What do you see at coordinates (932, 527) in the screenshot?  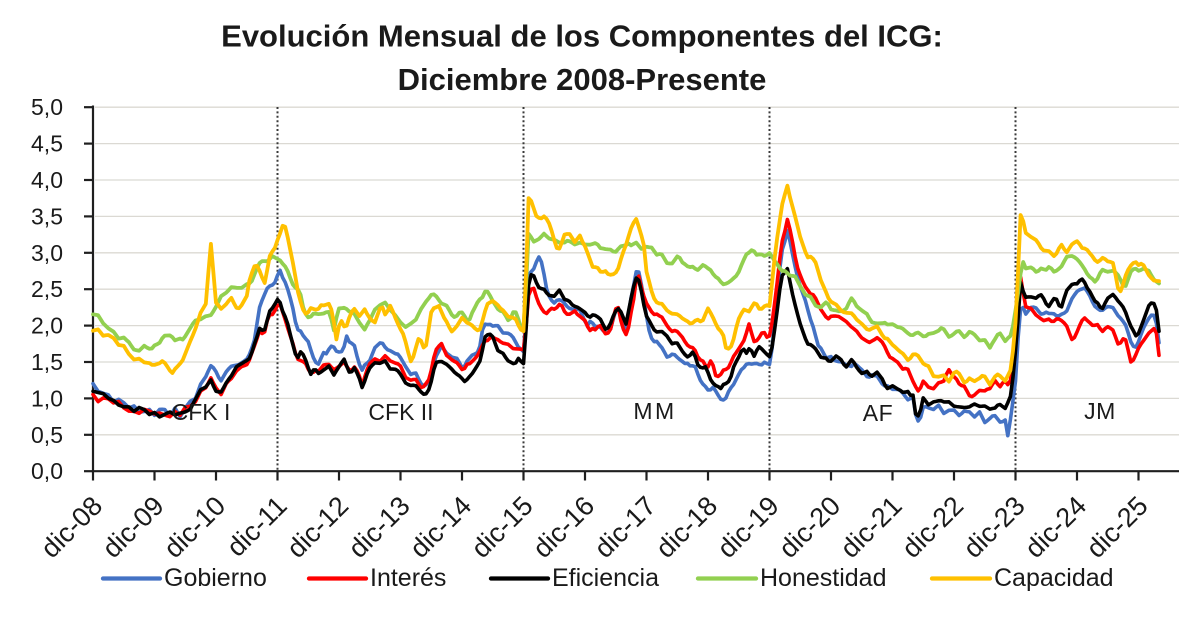 I see `svg-text: dic-22` at bounding box center [932, 527].